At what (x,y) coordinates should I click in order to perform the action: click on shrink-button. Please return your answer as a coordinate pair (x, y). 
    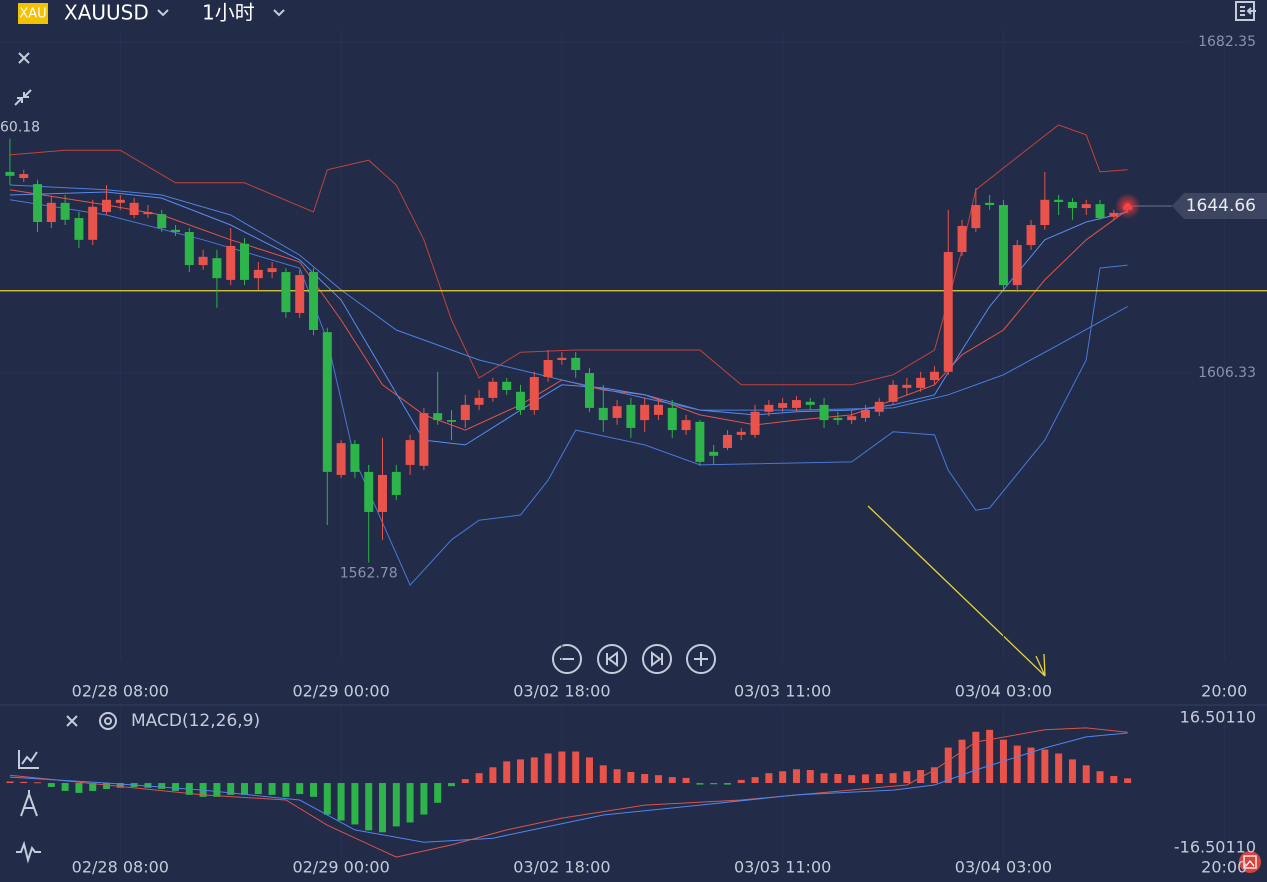
    Looking at the image, I should click on (23, 97).